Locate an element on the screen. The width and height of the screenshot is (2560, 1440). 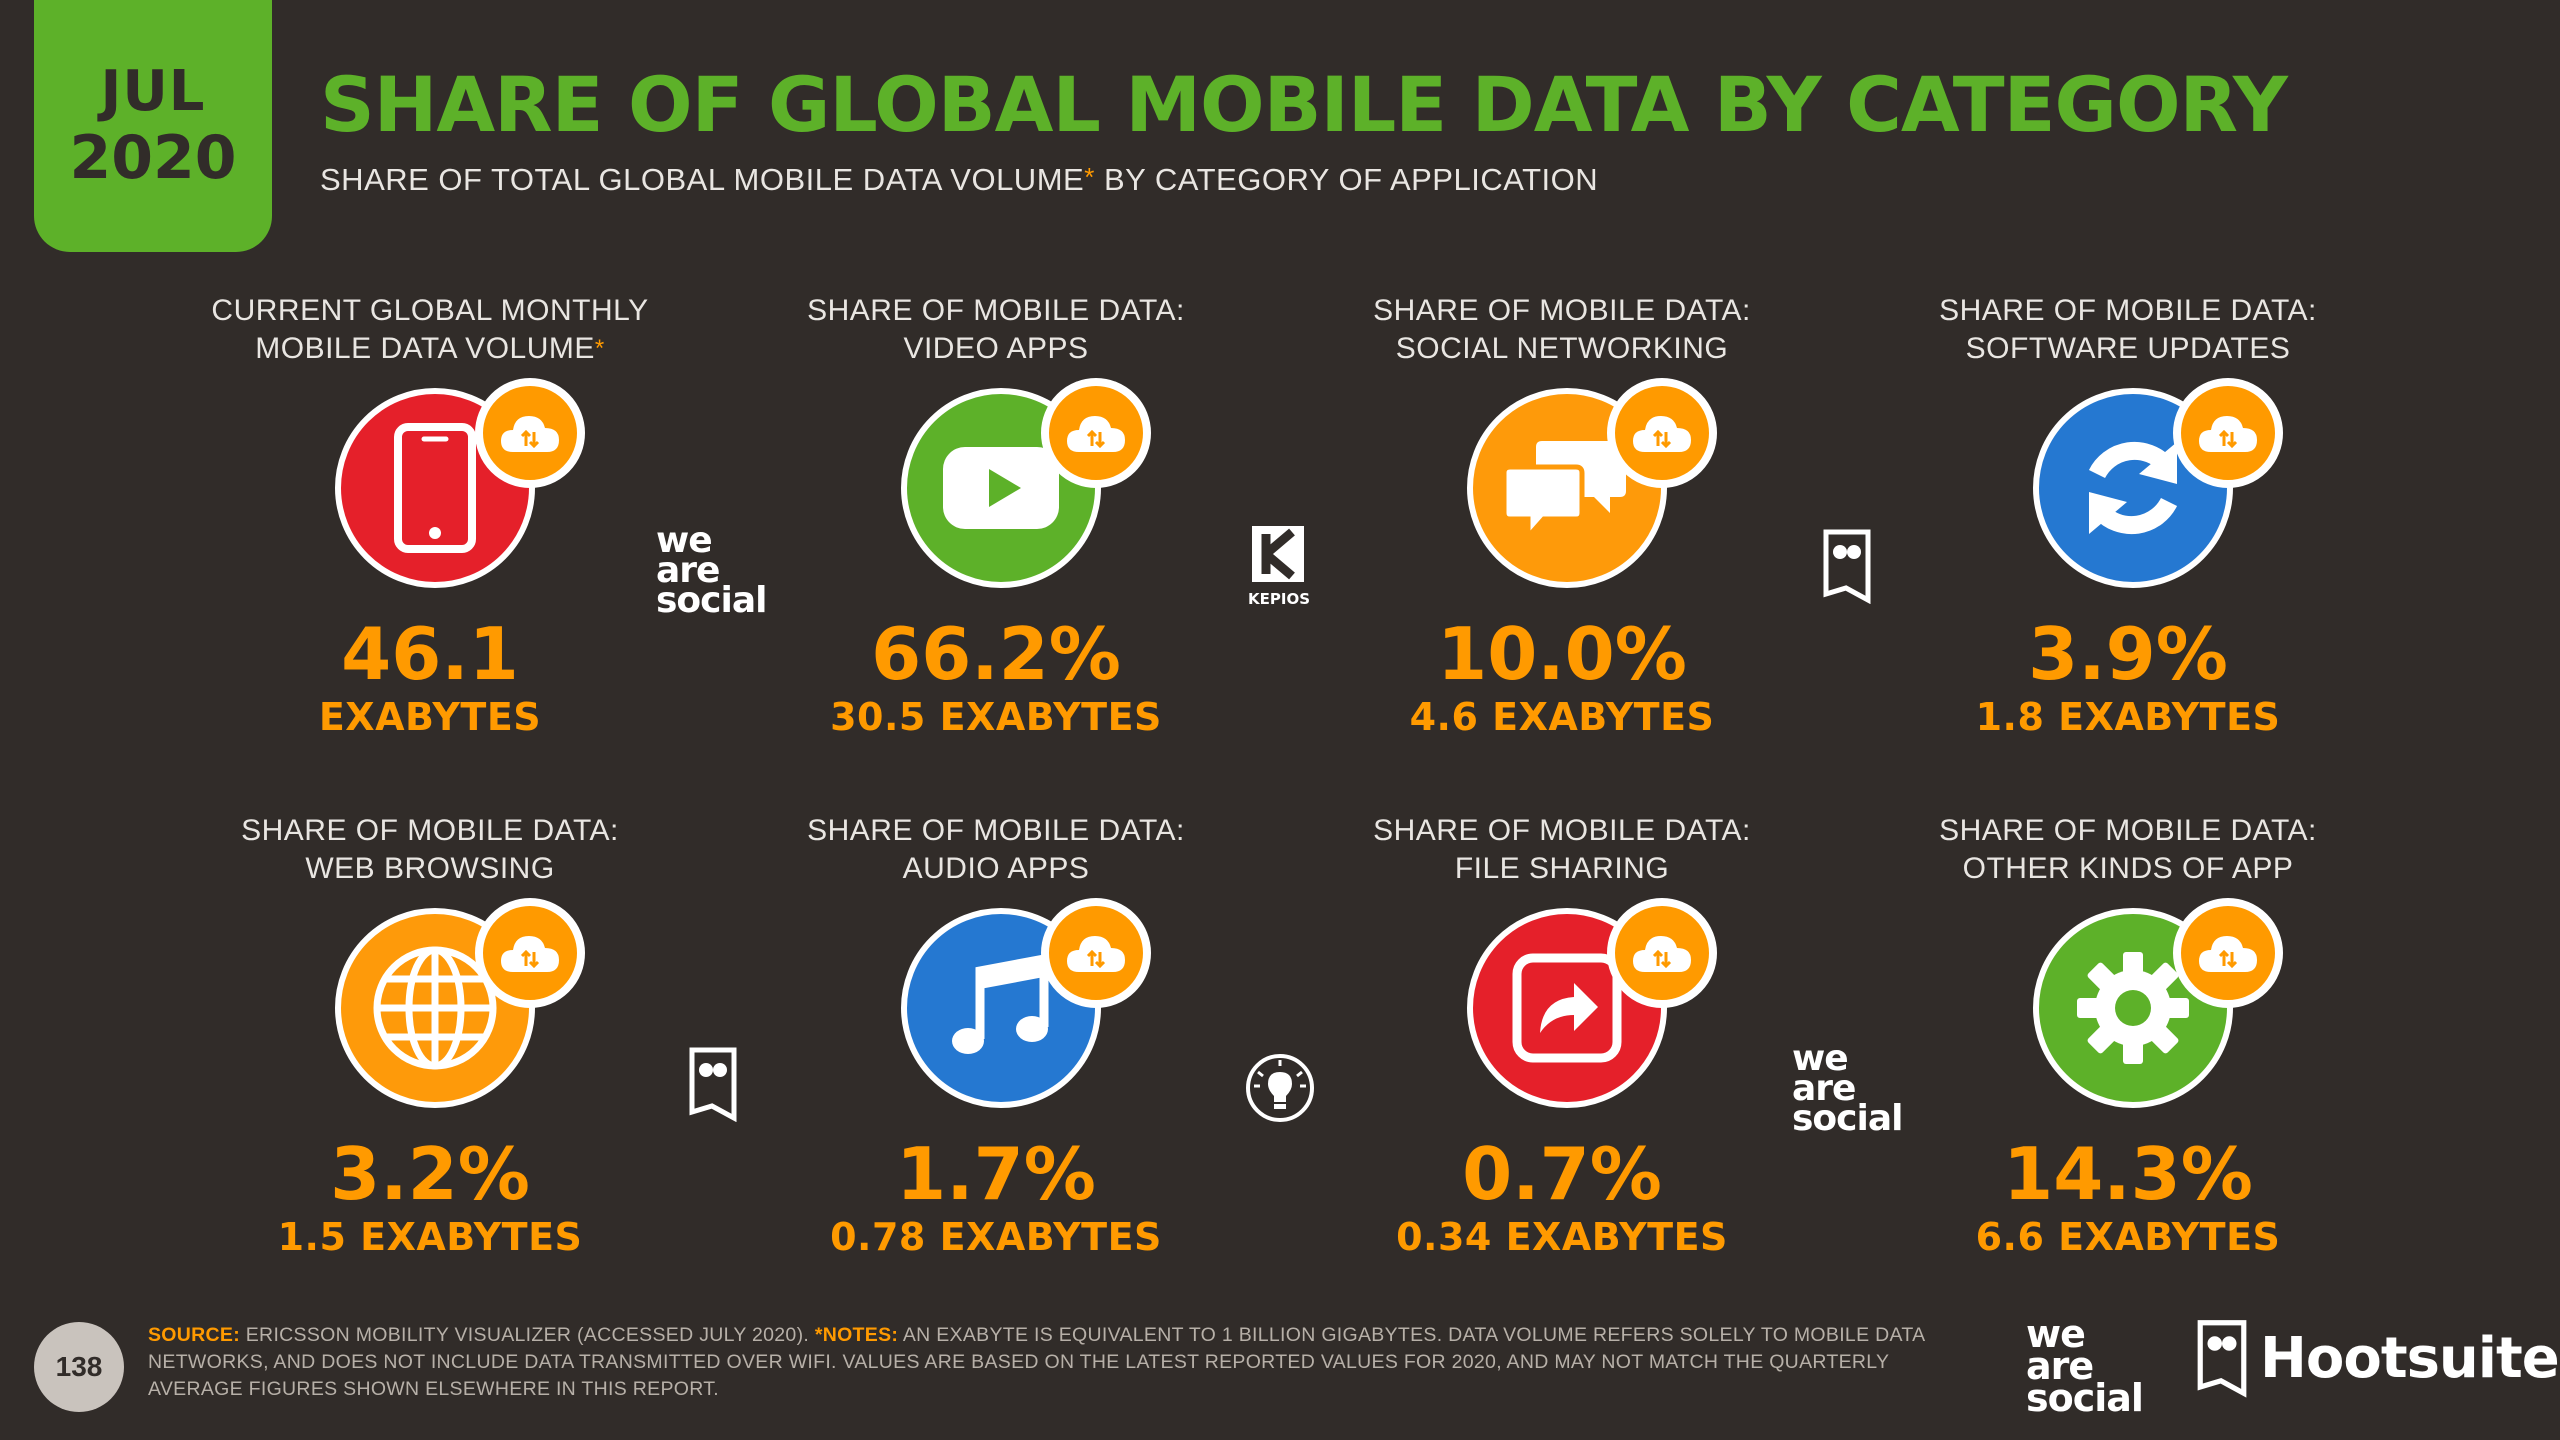
stat-value: 3.9% is located at coordinates (2128, 654).